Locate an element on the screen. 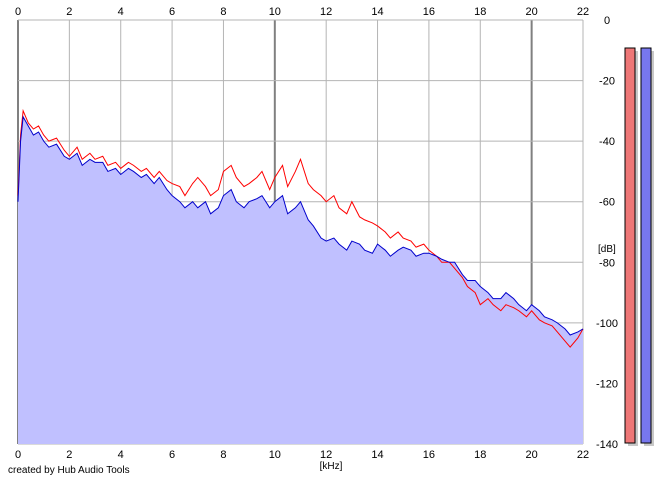  x-tick-label-top: 8 is located at coordinates (223, 12).